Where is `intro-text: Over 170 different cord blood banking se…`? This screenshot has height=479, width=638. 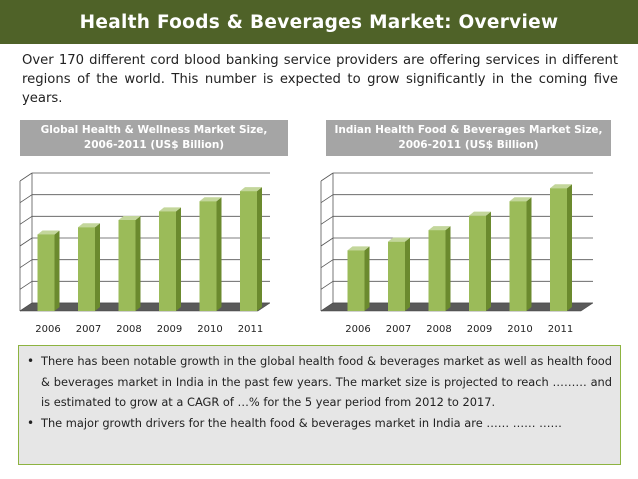
intro-text: Over 170 different cord blood banking se… is located at coordinates (320, 79).